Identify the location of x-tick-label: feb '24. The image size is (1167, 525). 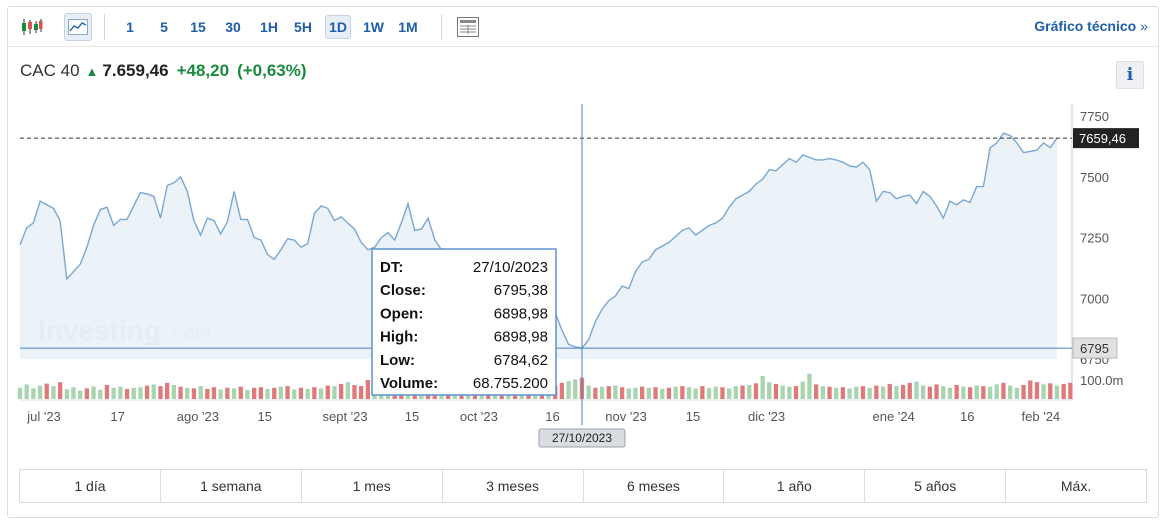
(1041, 416).